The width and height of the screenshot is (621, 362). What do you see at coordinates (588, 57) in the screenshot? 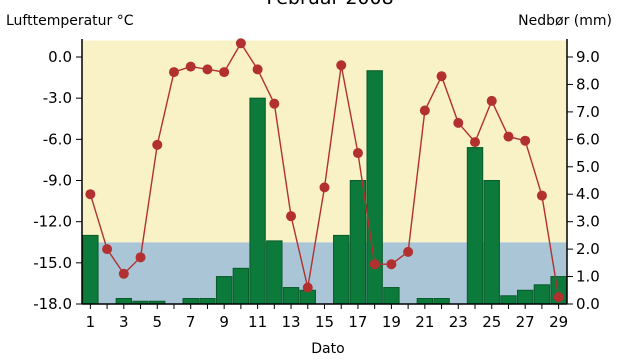
I see `y-right-tick-label: 9.0` at bounding box center [588, 57].